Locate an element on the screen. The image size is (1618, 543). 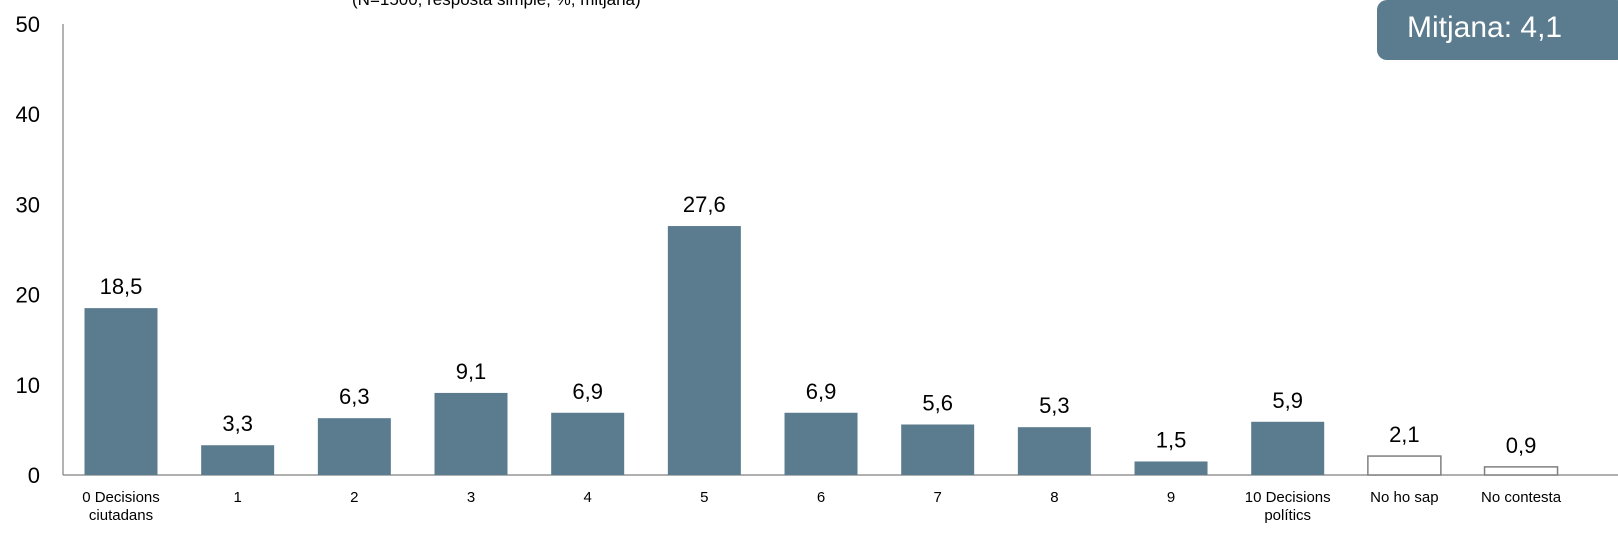
x-tick-label: 8 is located at coordinates (1054, 497).